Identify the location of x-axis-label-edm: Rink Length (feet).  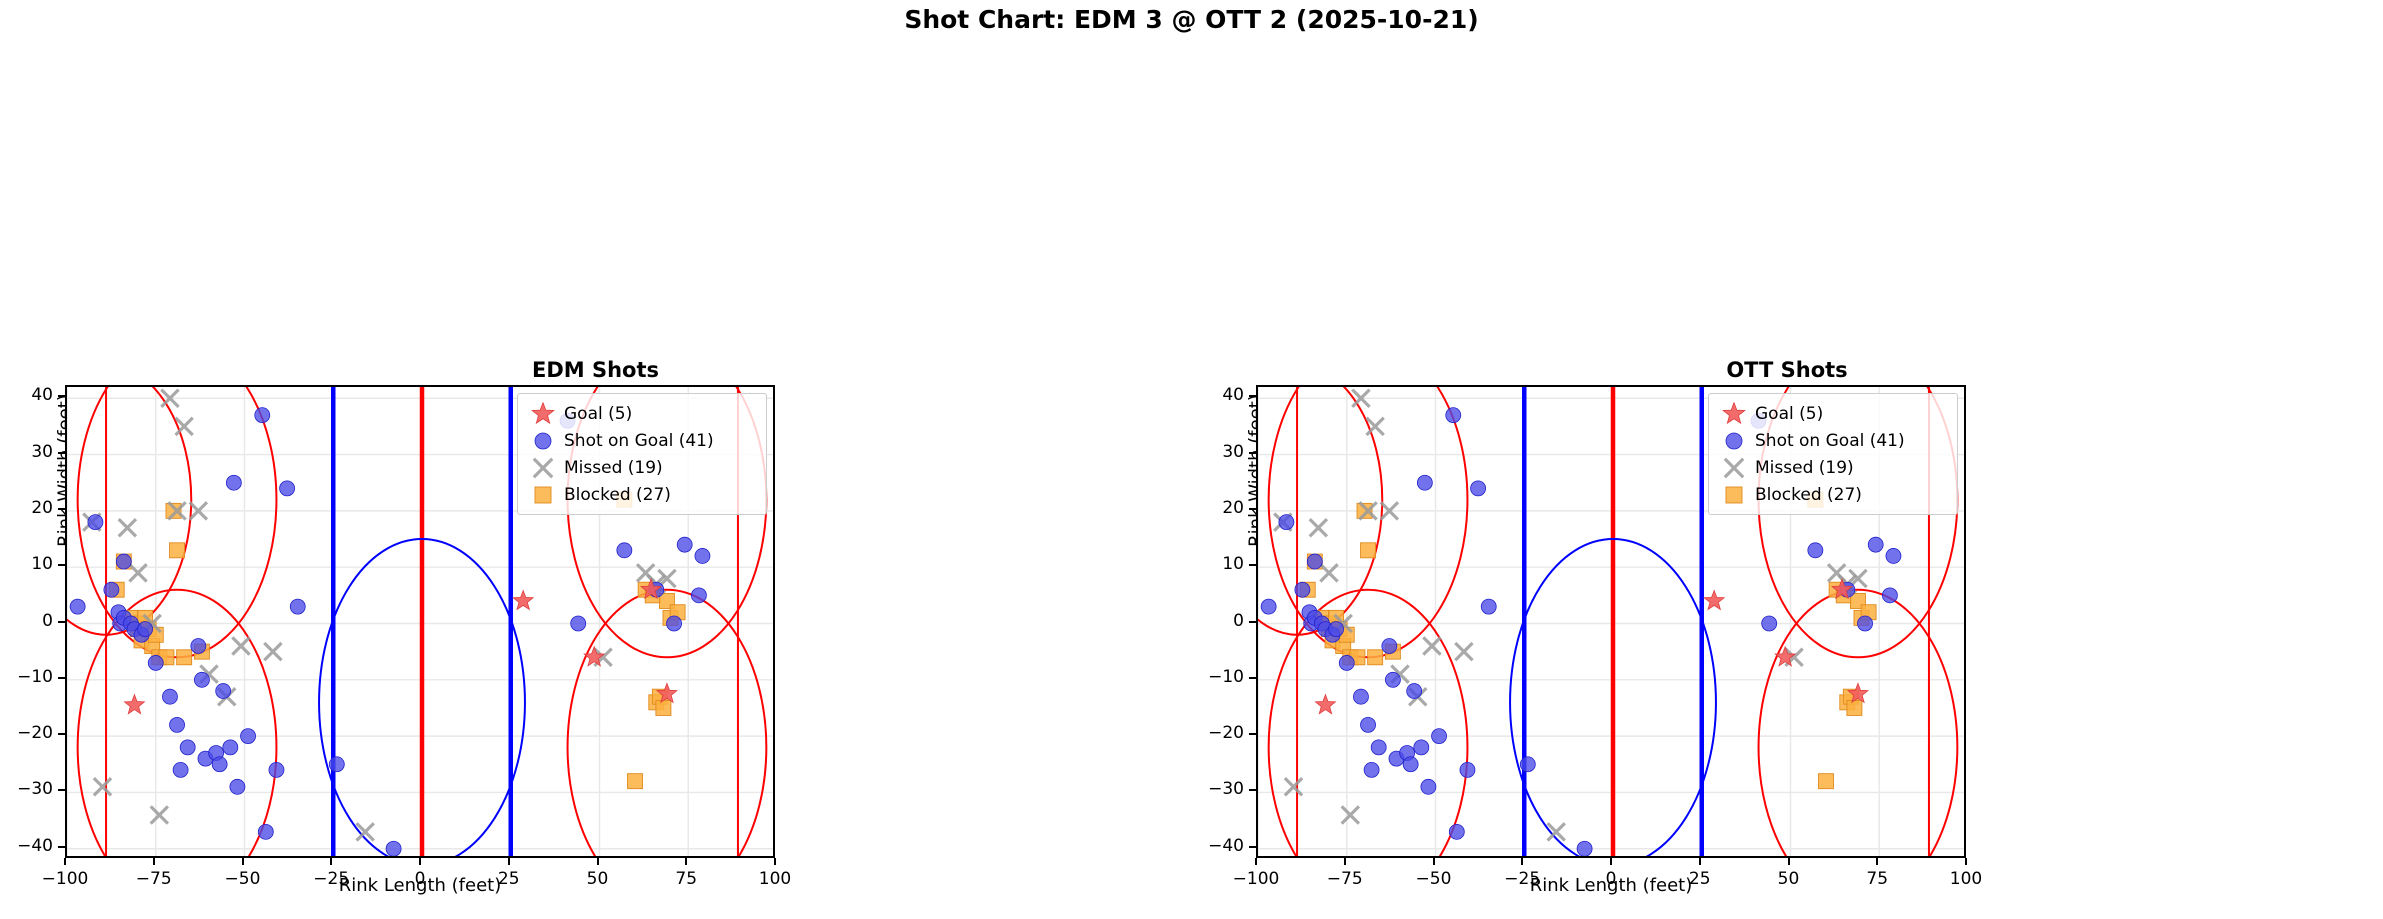
(420, 885).